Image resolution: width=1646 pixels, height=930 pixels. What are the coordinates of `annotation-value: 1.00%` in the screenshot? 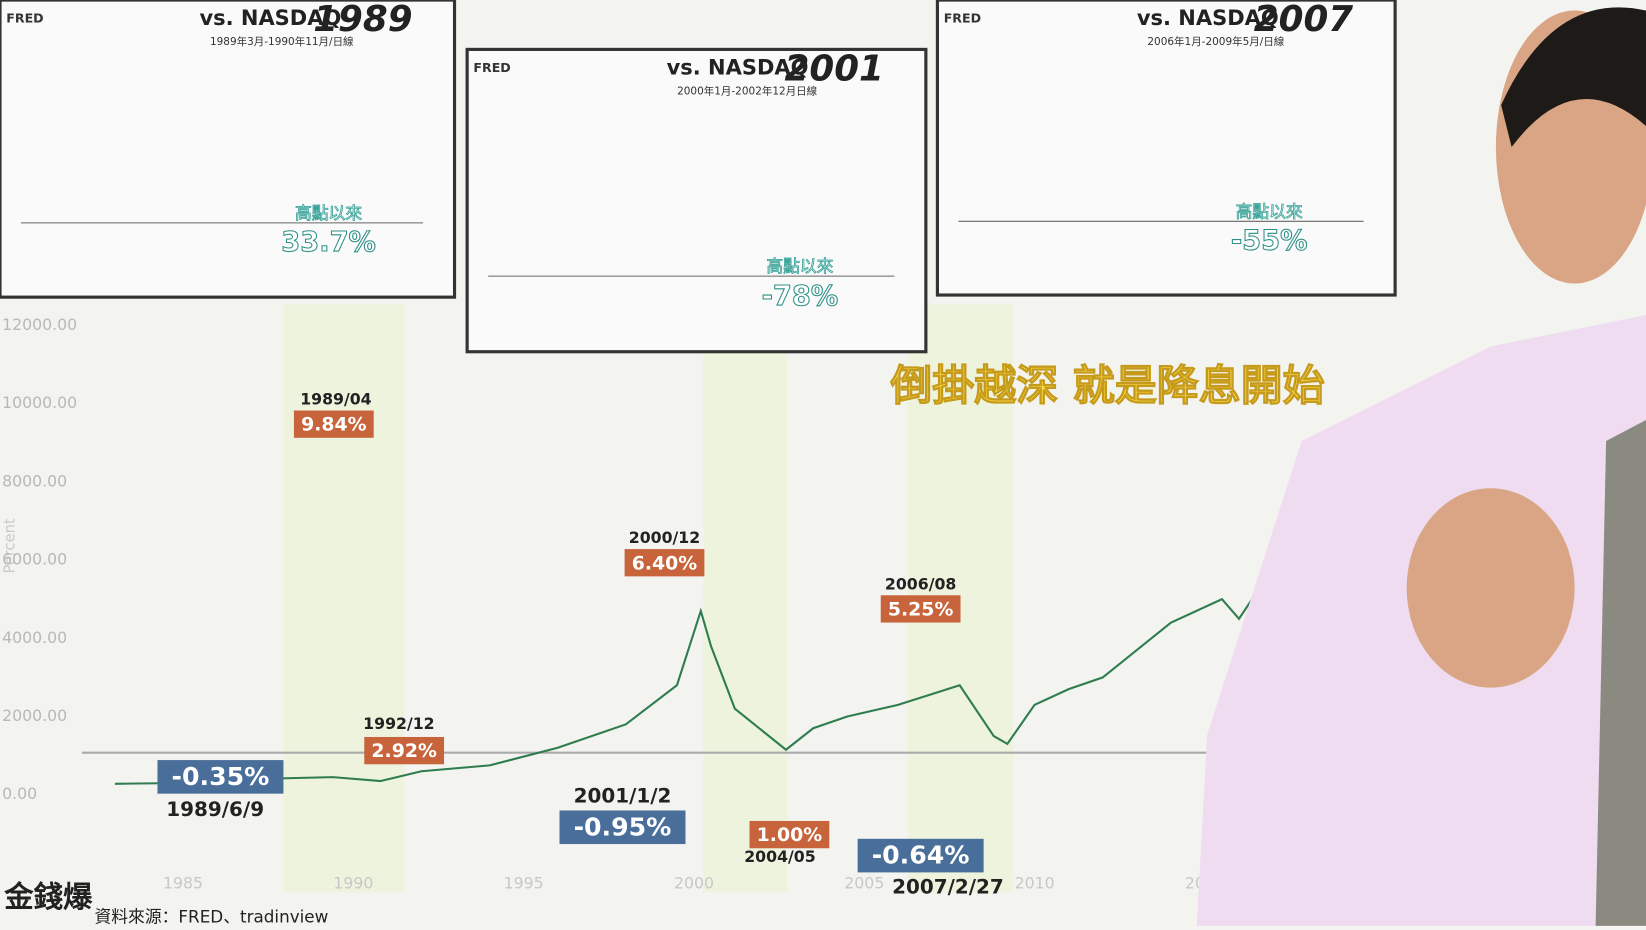 It's located at (790, 835).